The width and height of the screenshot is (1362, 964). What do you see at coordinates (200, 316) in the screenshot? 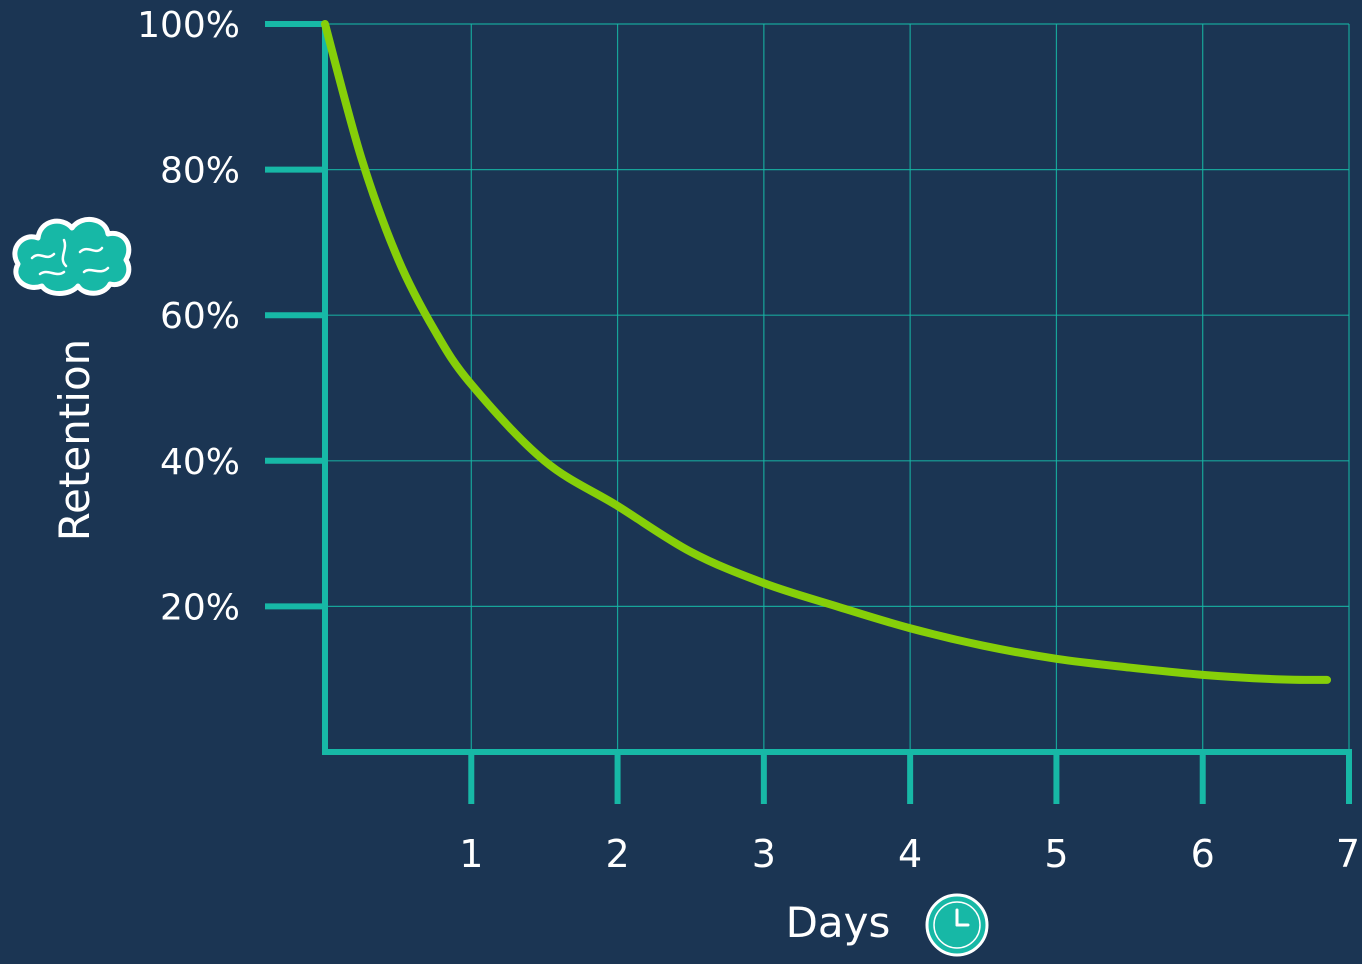
I see `y-tick-label: 60%` at bounding box center [200, 316].